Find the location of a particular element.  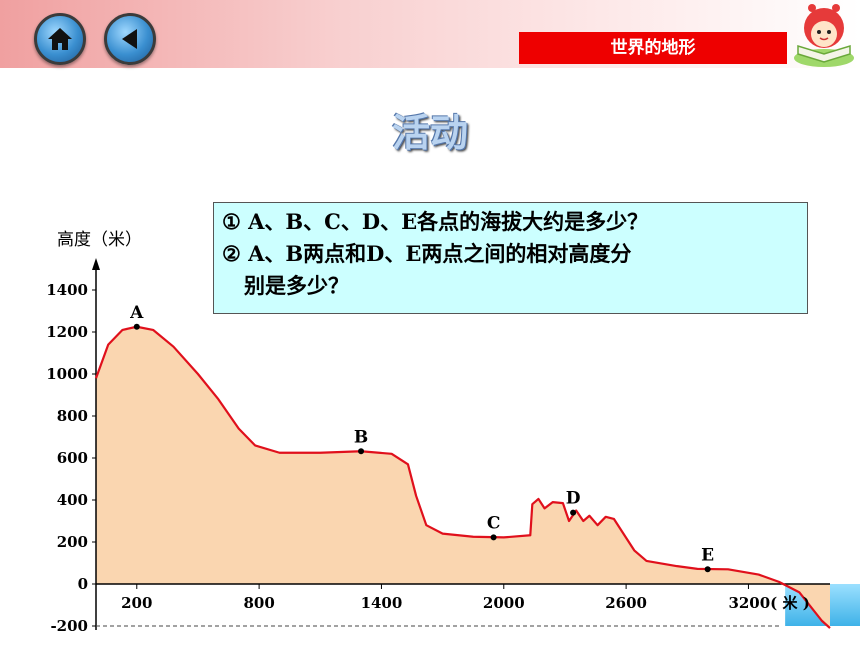

point-d is located at coordinates (573, 512).